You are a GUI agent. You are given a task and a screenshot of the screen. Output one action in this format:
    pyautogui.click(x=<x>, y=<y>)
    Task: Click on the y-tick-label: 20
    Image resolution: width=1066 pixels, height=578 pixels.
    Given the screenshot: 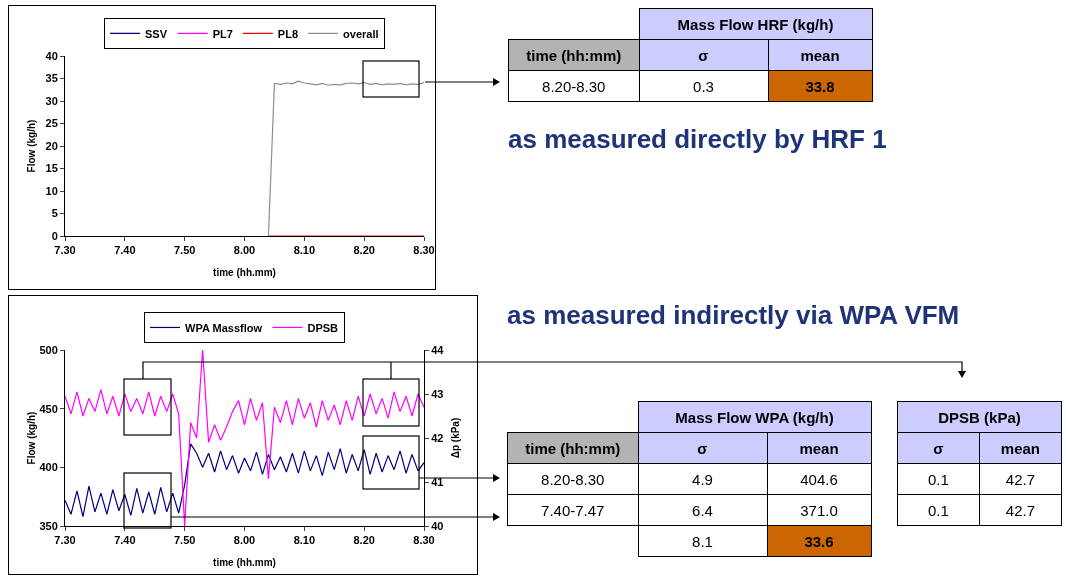 What is the action you would take?
    pyautogui.click(x=51, y=145)
    